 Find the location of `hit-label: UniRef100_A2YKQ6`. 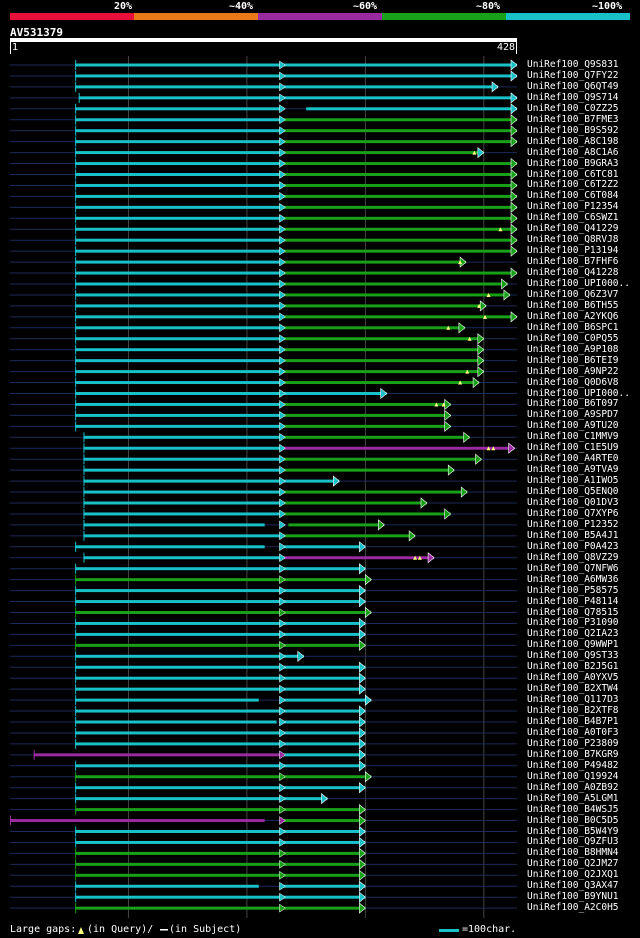

hit-label: UniRef100_A2YKQ6 is located at coordinates (573, 316).